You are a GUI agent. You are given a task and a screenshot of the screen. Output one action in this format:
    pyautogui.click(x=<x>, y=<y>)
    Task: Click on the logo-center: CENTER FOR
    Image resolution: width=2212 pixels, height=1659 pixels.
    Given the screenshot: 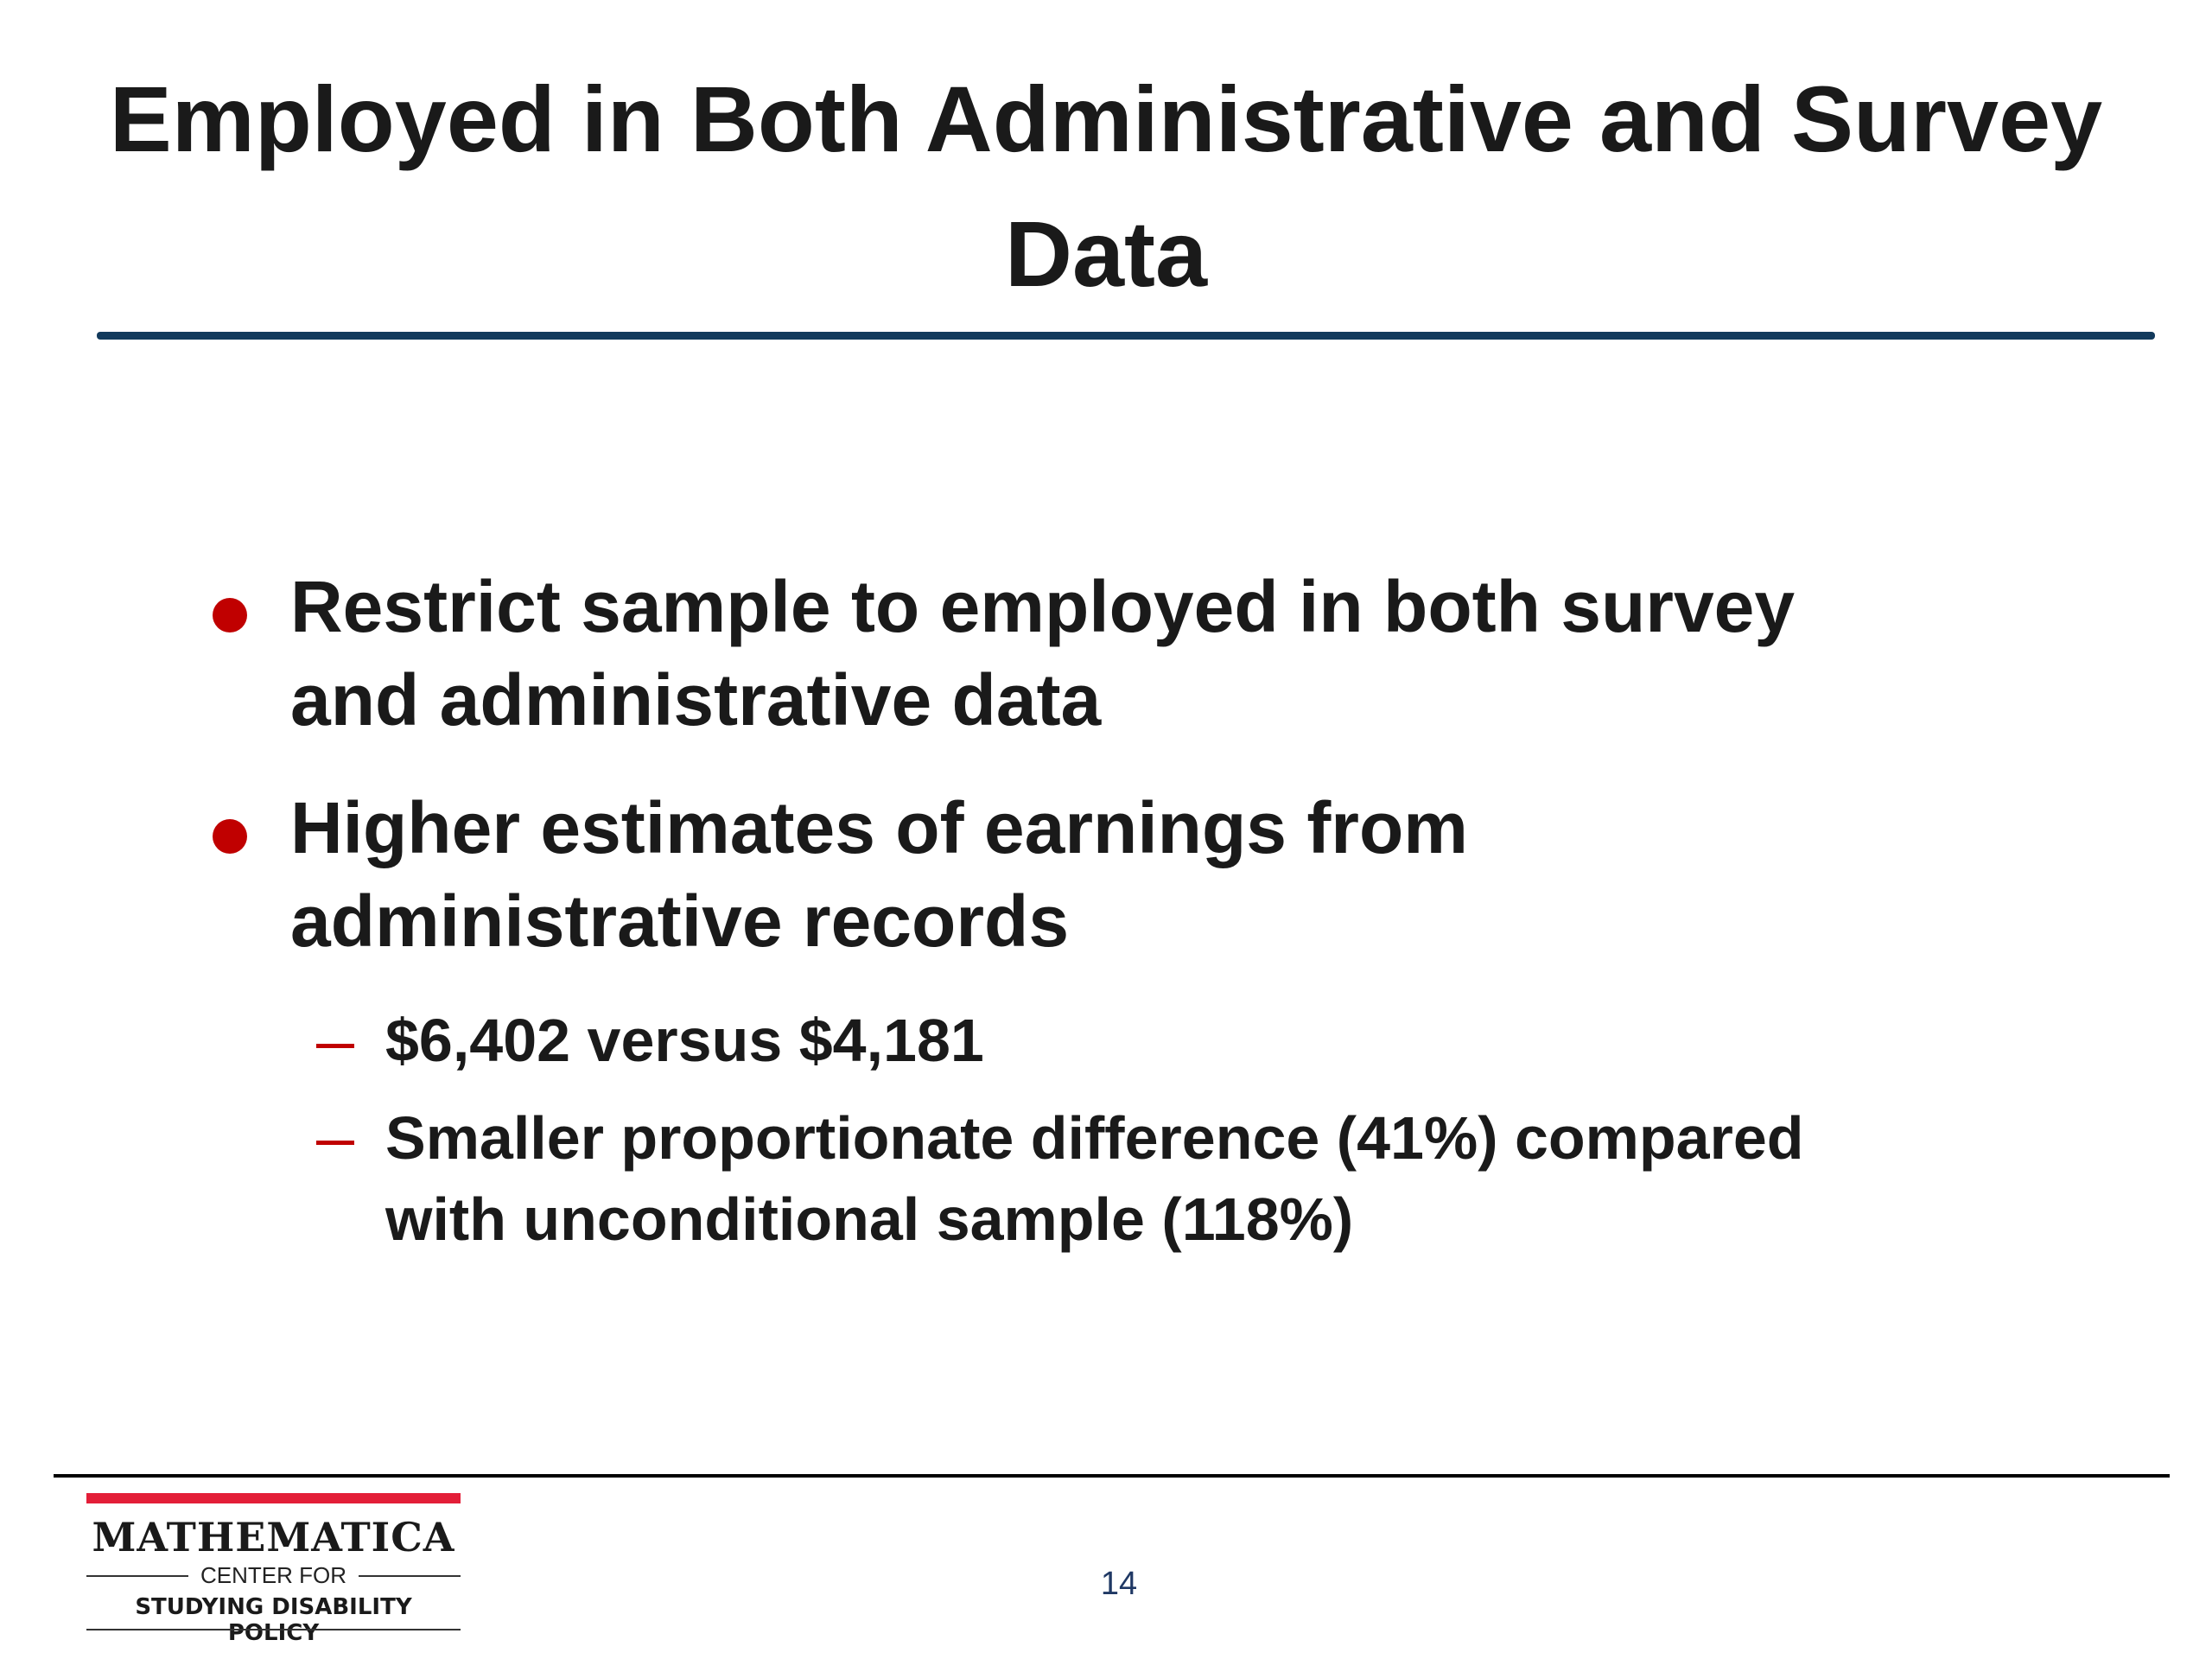 What is the action you would take?
    pyautogui.click(x=273, y=1575)
    